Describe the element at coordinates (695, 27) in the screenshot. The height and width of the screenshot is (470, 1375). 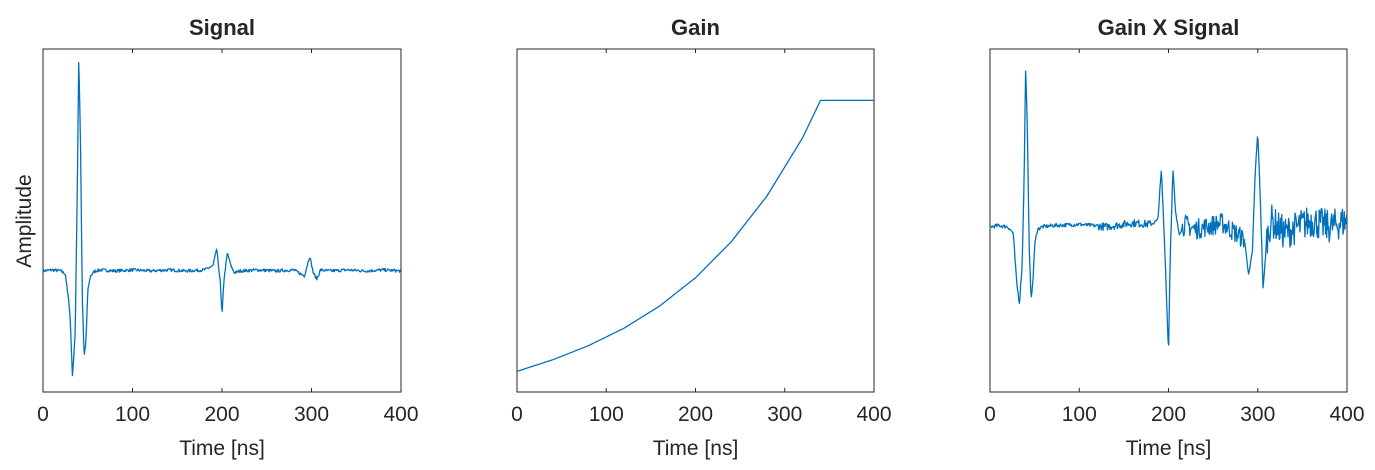
I see `chart-title: Gain` at that location.